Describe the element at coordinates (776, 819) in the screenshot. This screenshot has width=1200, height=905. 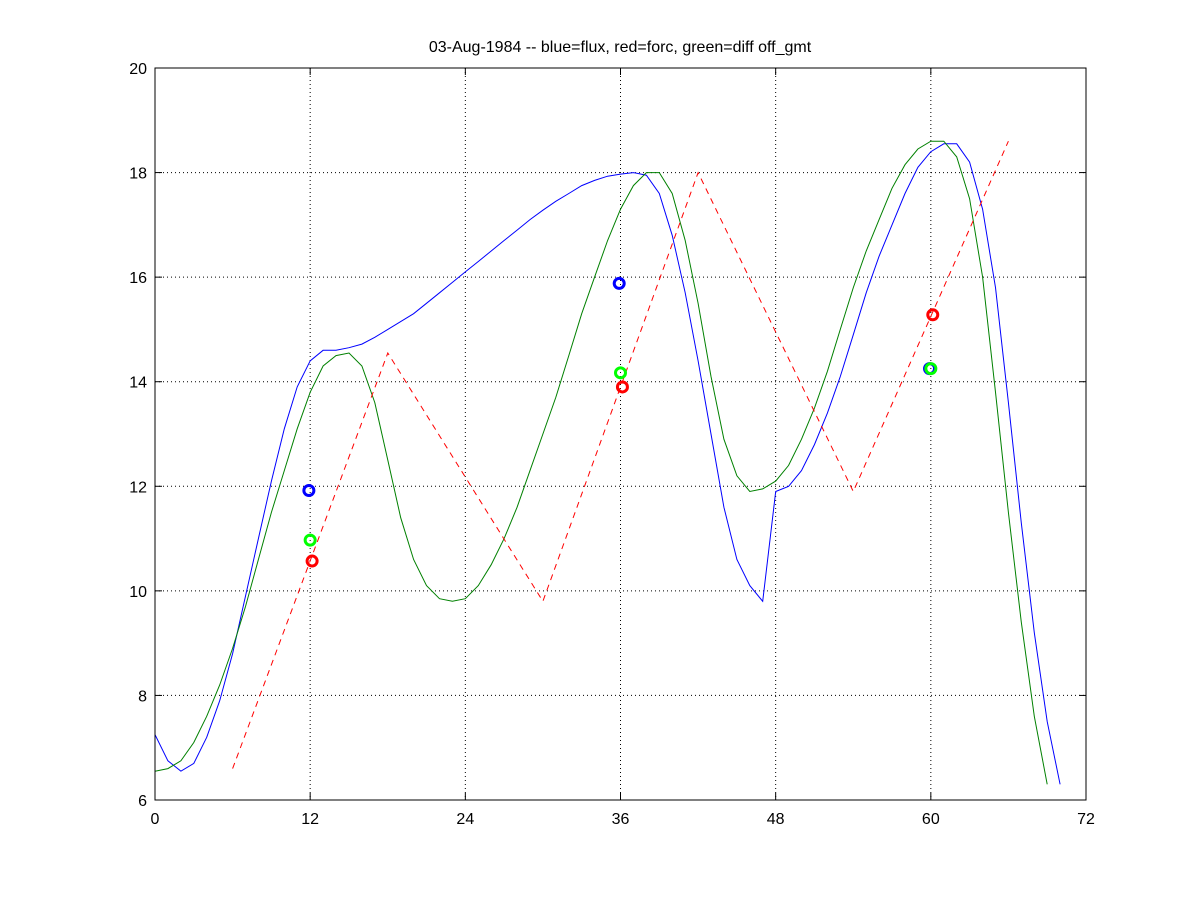
I see `x-tick-label: 48` at that location.